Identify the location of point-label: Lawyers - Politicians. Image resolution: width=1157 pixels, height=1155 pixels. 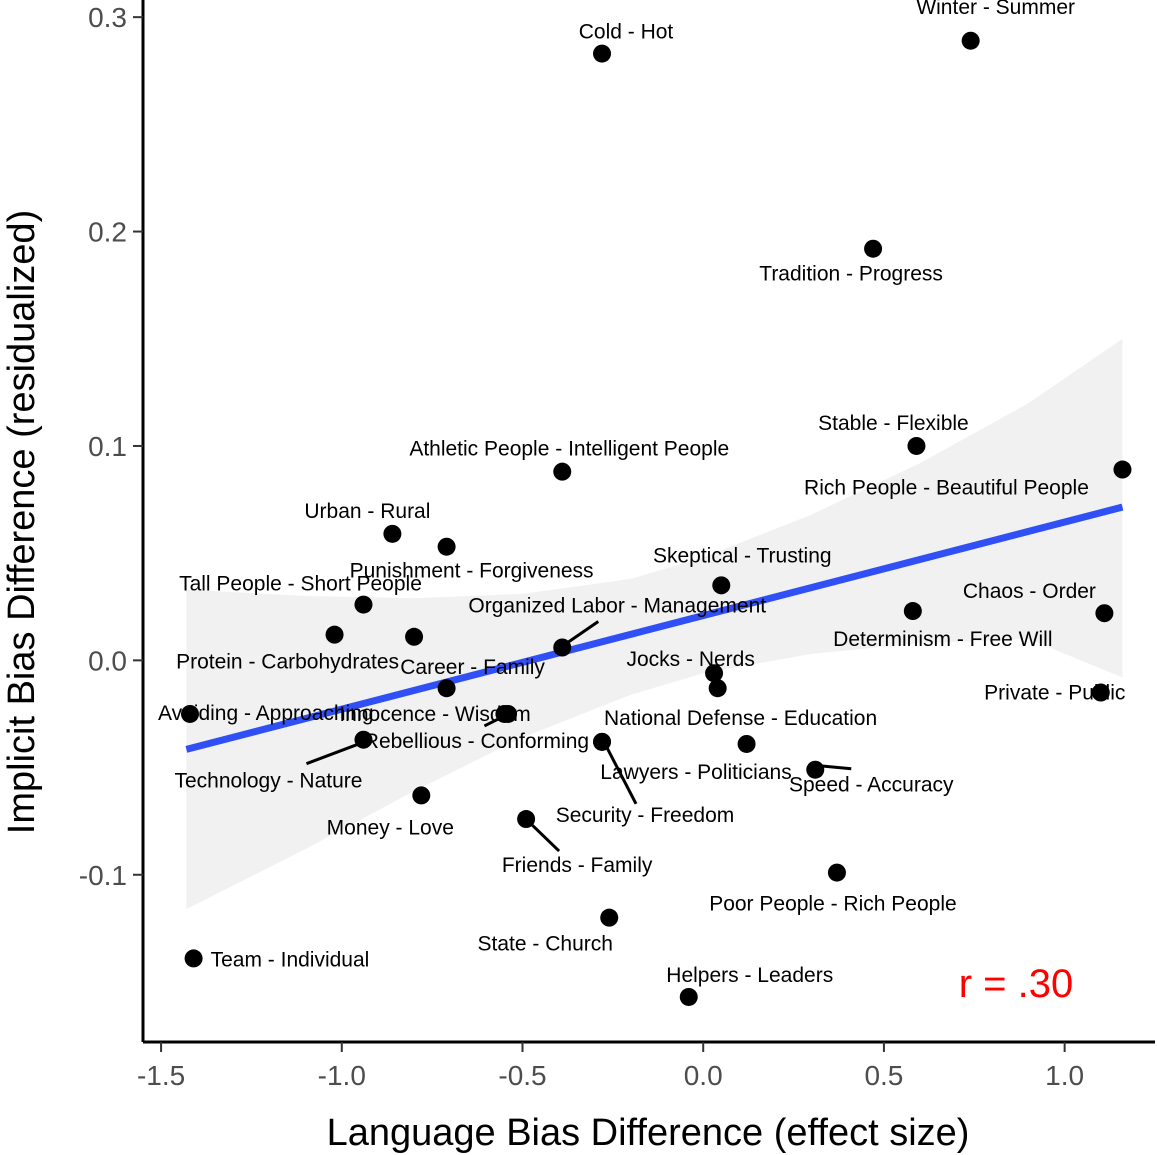
(695, 772).